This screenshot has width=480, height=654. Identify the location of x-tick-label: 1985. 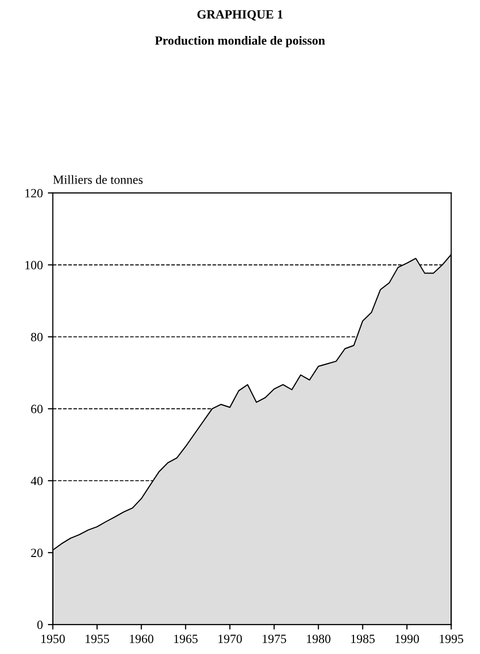
(363, 639).